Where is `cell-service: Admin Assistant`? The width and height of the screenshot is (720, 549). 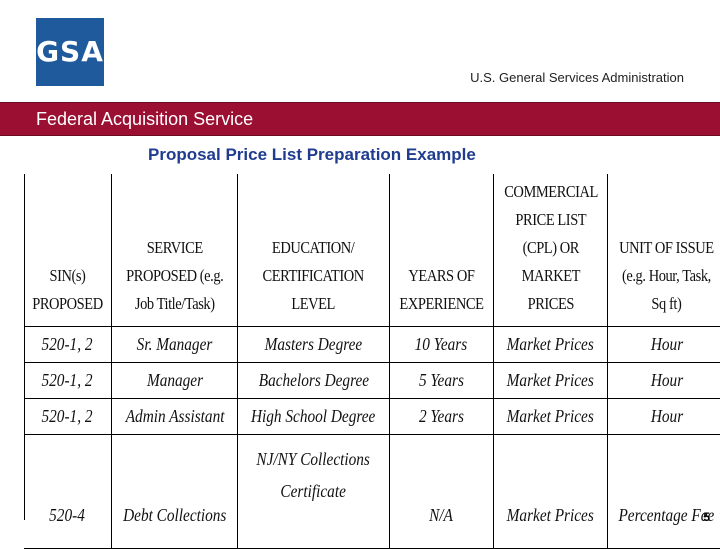
cell-service: Admin Assistant is located at coordinates (175, 416).